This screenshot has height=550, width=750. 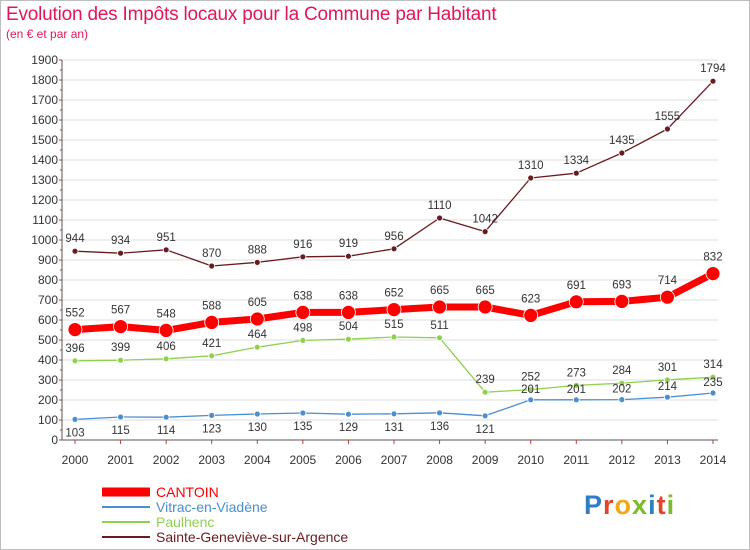 What do you see at coordinates (47, 34) in the screenshot?
I see `chart-subtitle: (en € et par an)` at bounding box center [47, 34].